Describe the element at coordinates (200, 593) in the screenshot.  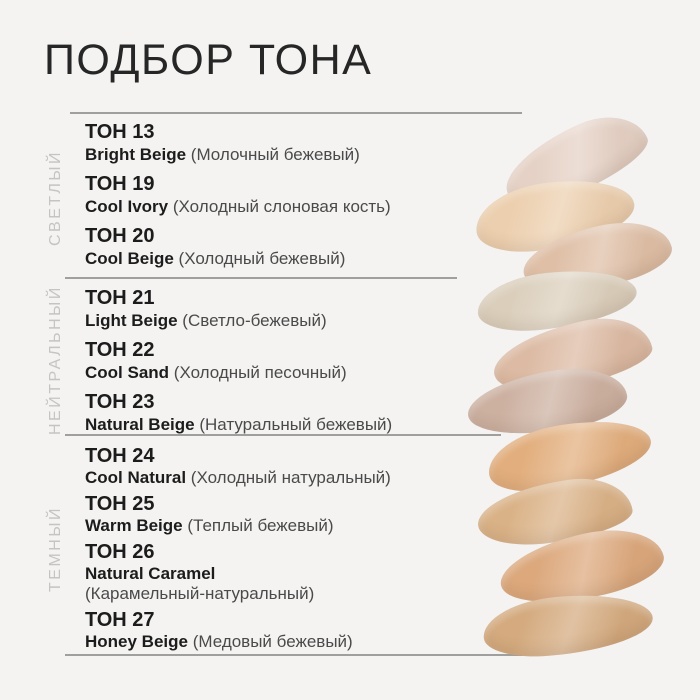
I see `tone-26-name-ru: (Карамельный-натуральный)` at that location.